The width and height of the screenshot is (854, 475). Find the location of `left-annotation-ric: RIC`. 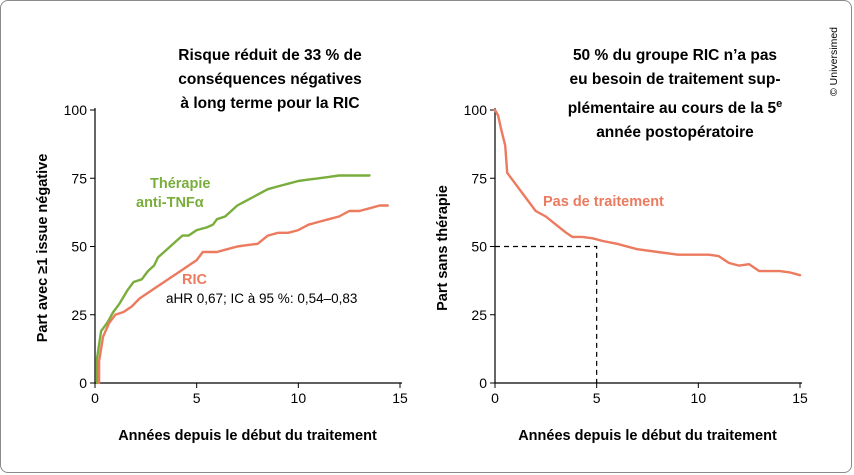

left-annotation-ric: RIC is located at coordinates (195, 280).